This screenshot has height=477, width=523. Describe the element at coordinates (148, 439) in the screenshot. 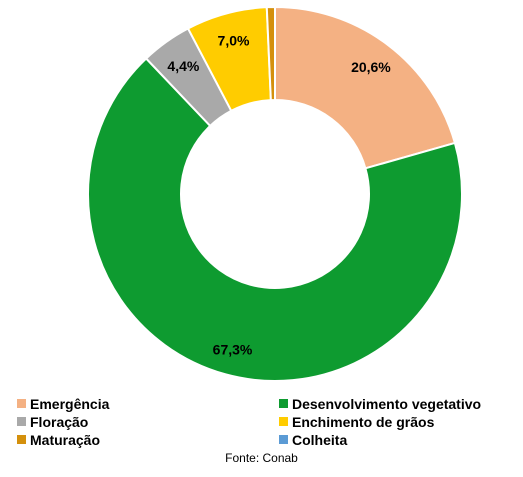

I see `legend-item-maturacao: Maturação` at that location.